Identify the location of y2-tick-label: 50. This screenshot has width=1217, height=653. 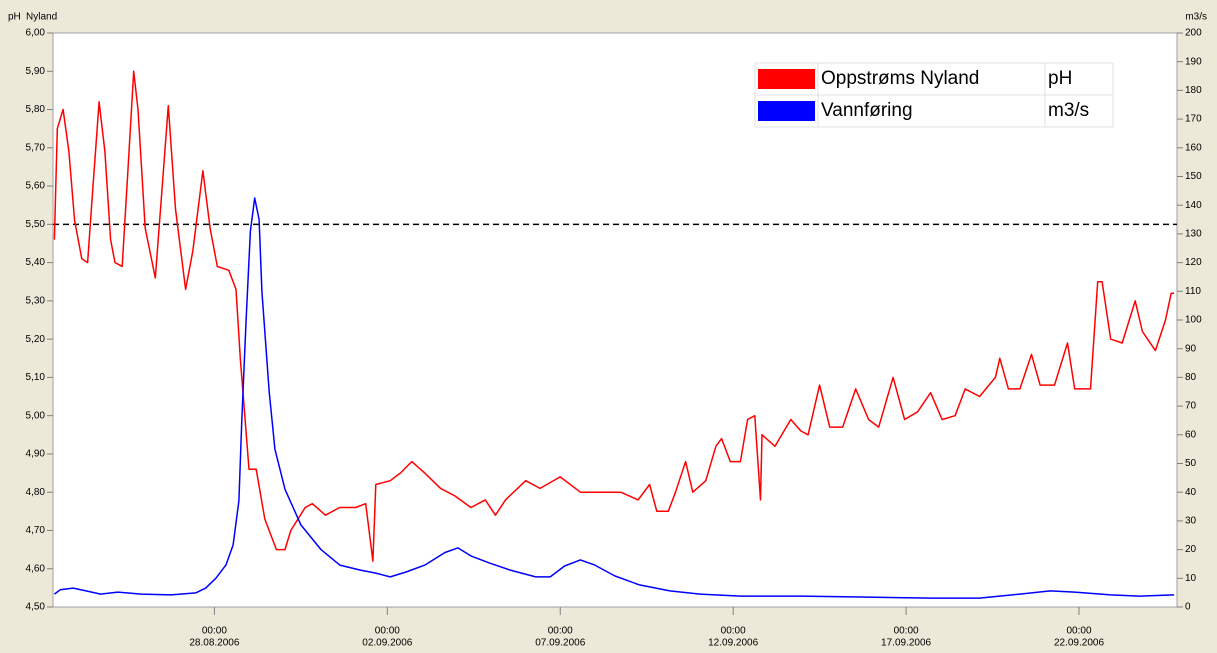
(1191, 463).